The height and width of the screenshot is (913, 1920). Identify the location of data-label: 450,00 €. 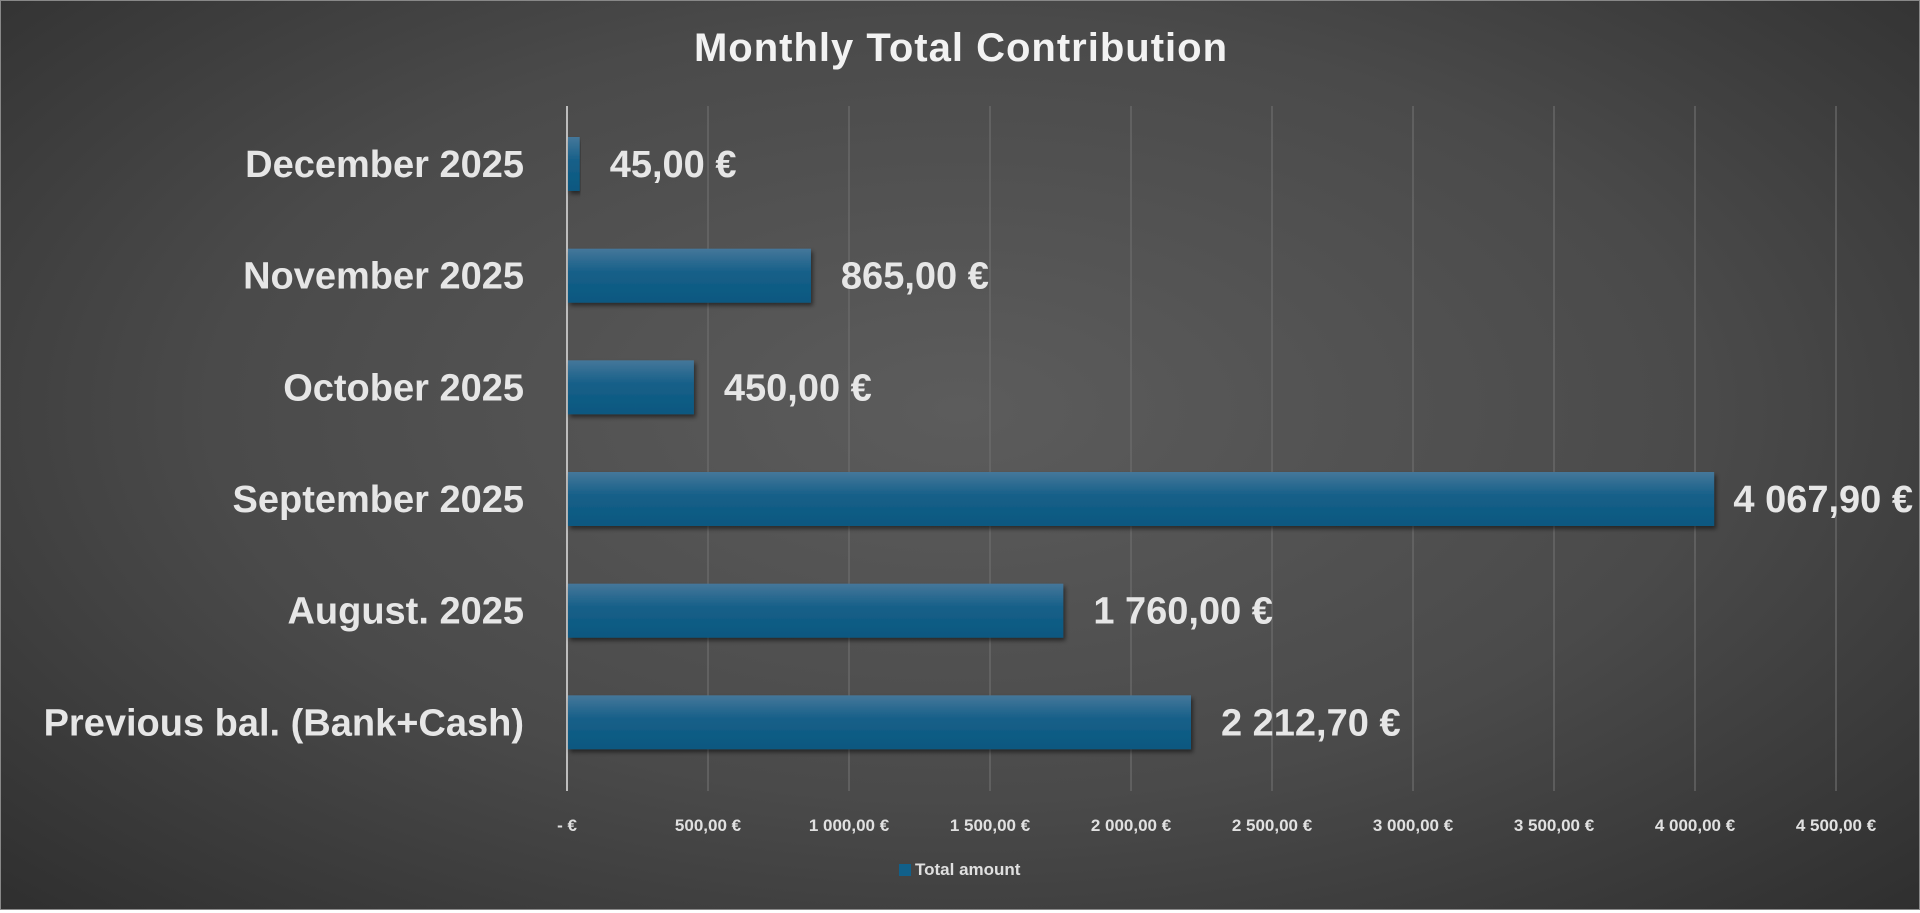
(798, 388).